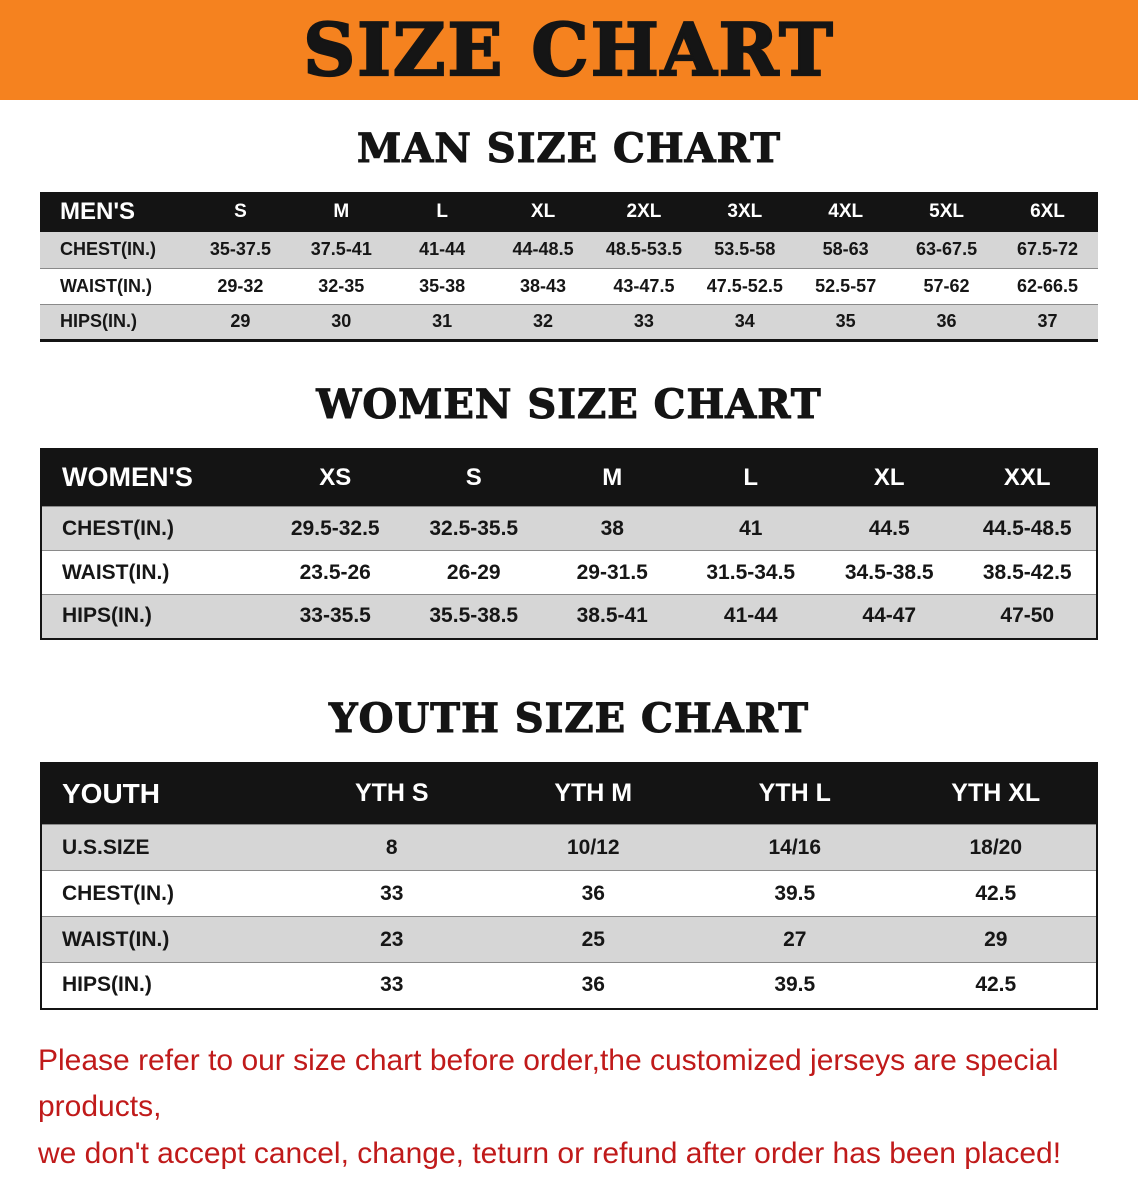 The width and height of the screenshot is (1138, 1195). I want to click on size-value-cell: 29-31.5, so click(612, 572).